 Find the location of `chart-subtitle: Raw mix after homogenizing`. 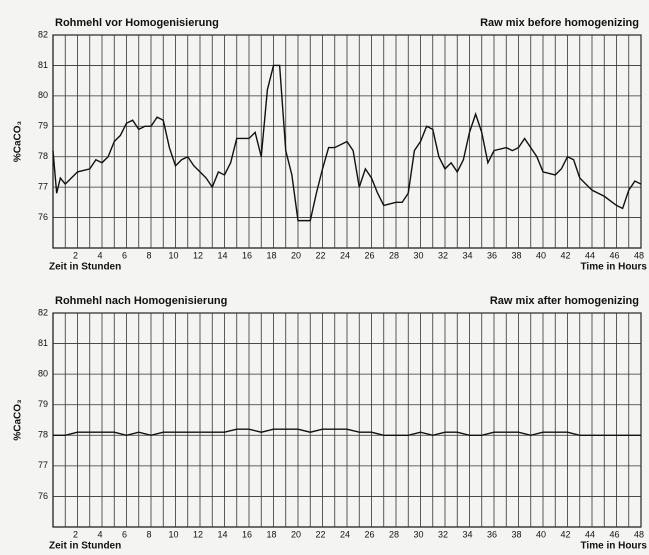

chart-subtitle: Raw mix after homogenizing is located at coordinates (564, 301).